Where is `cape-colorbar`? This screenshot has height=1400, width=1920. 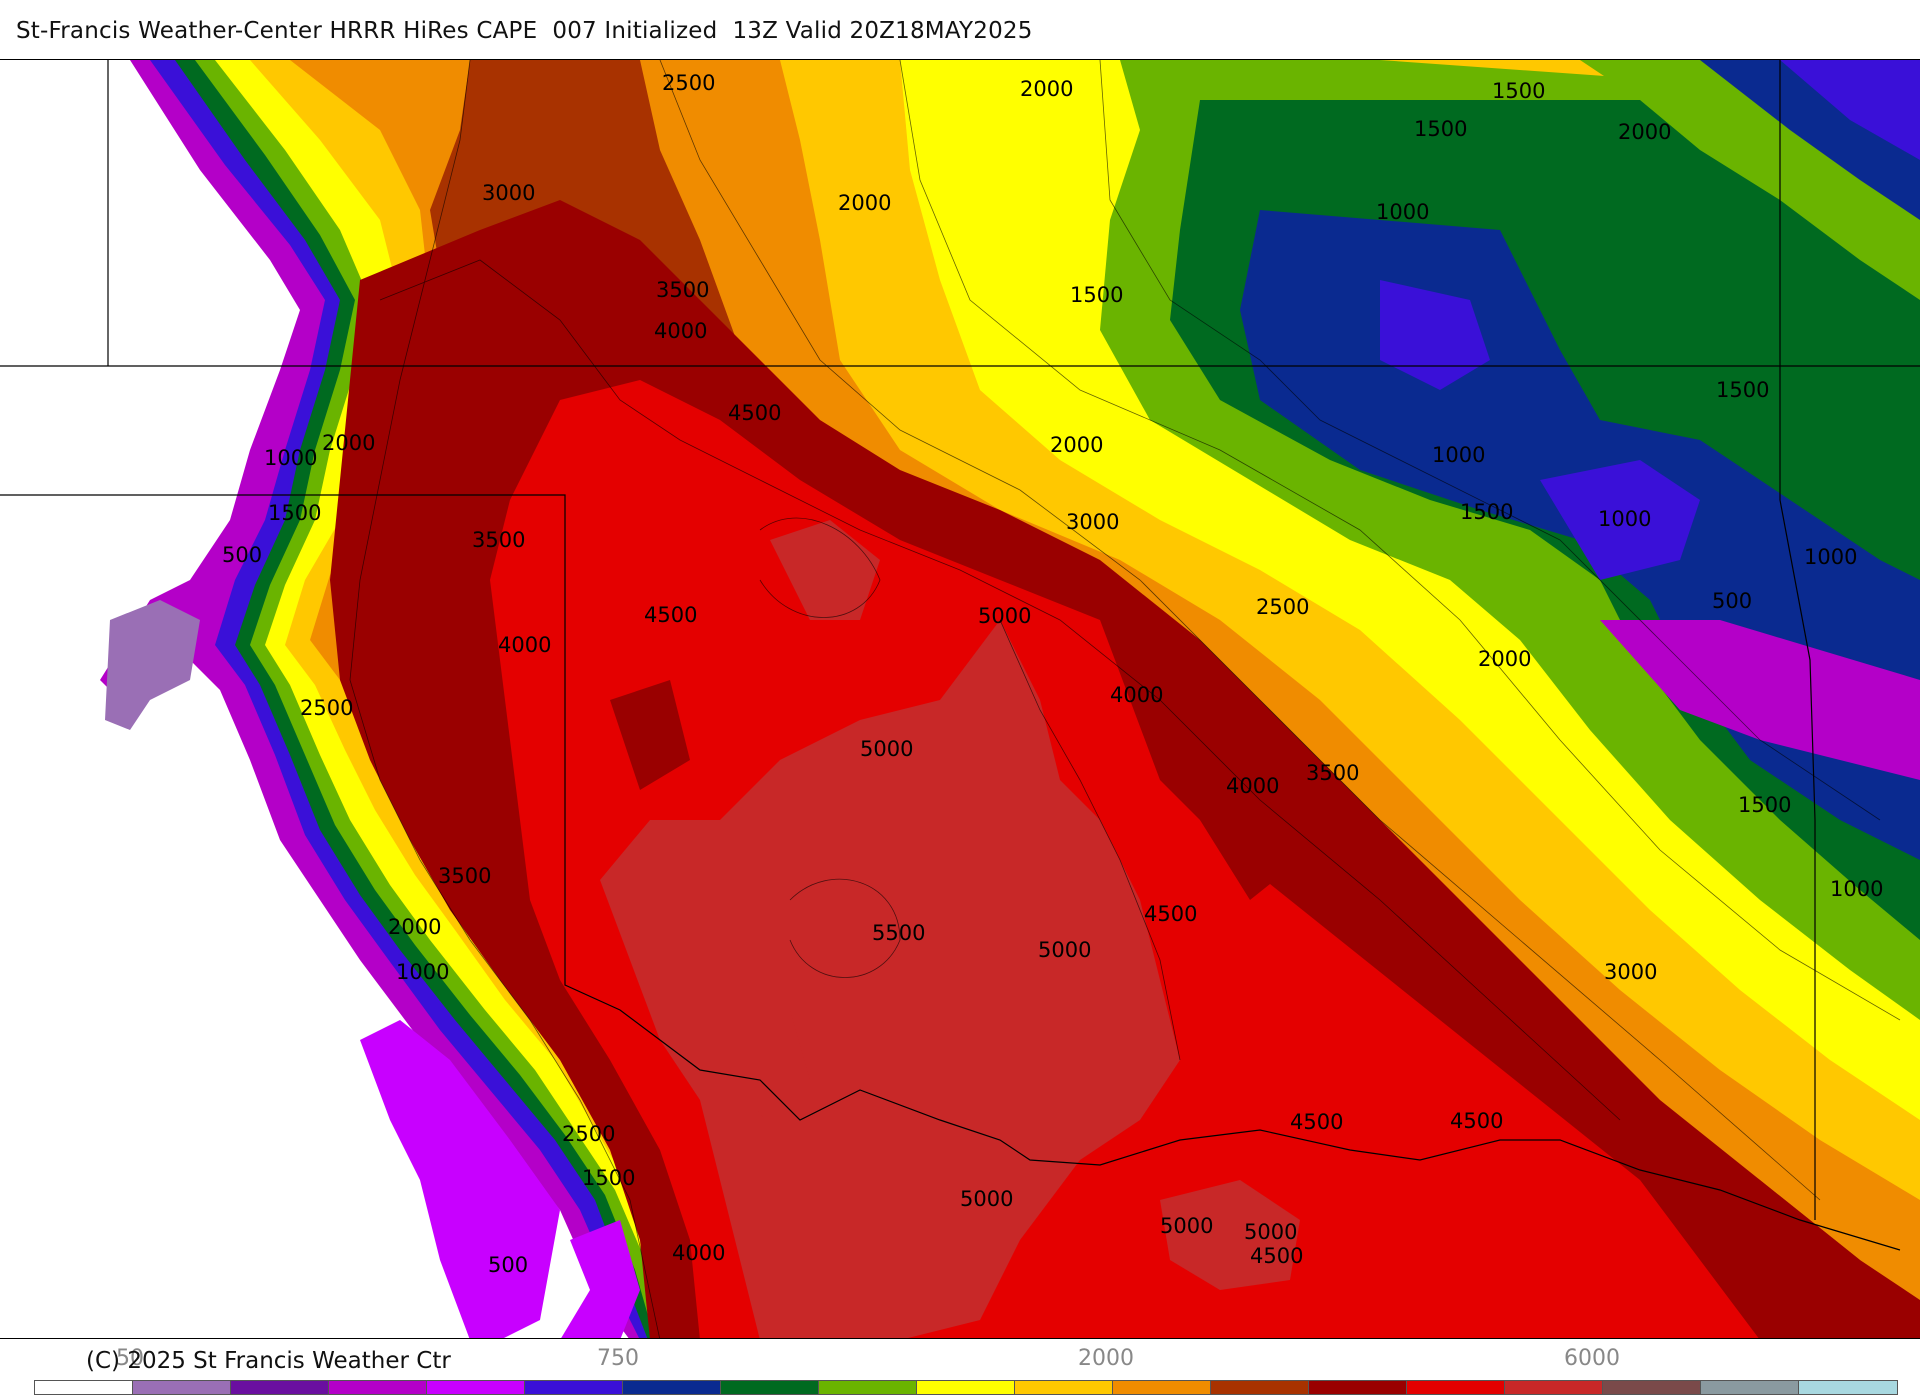 cape-colorbar is located at coordinates (966, 1387).